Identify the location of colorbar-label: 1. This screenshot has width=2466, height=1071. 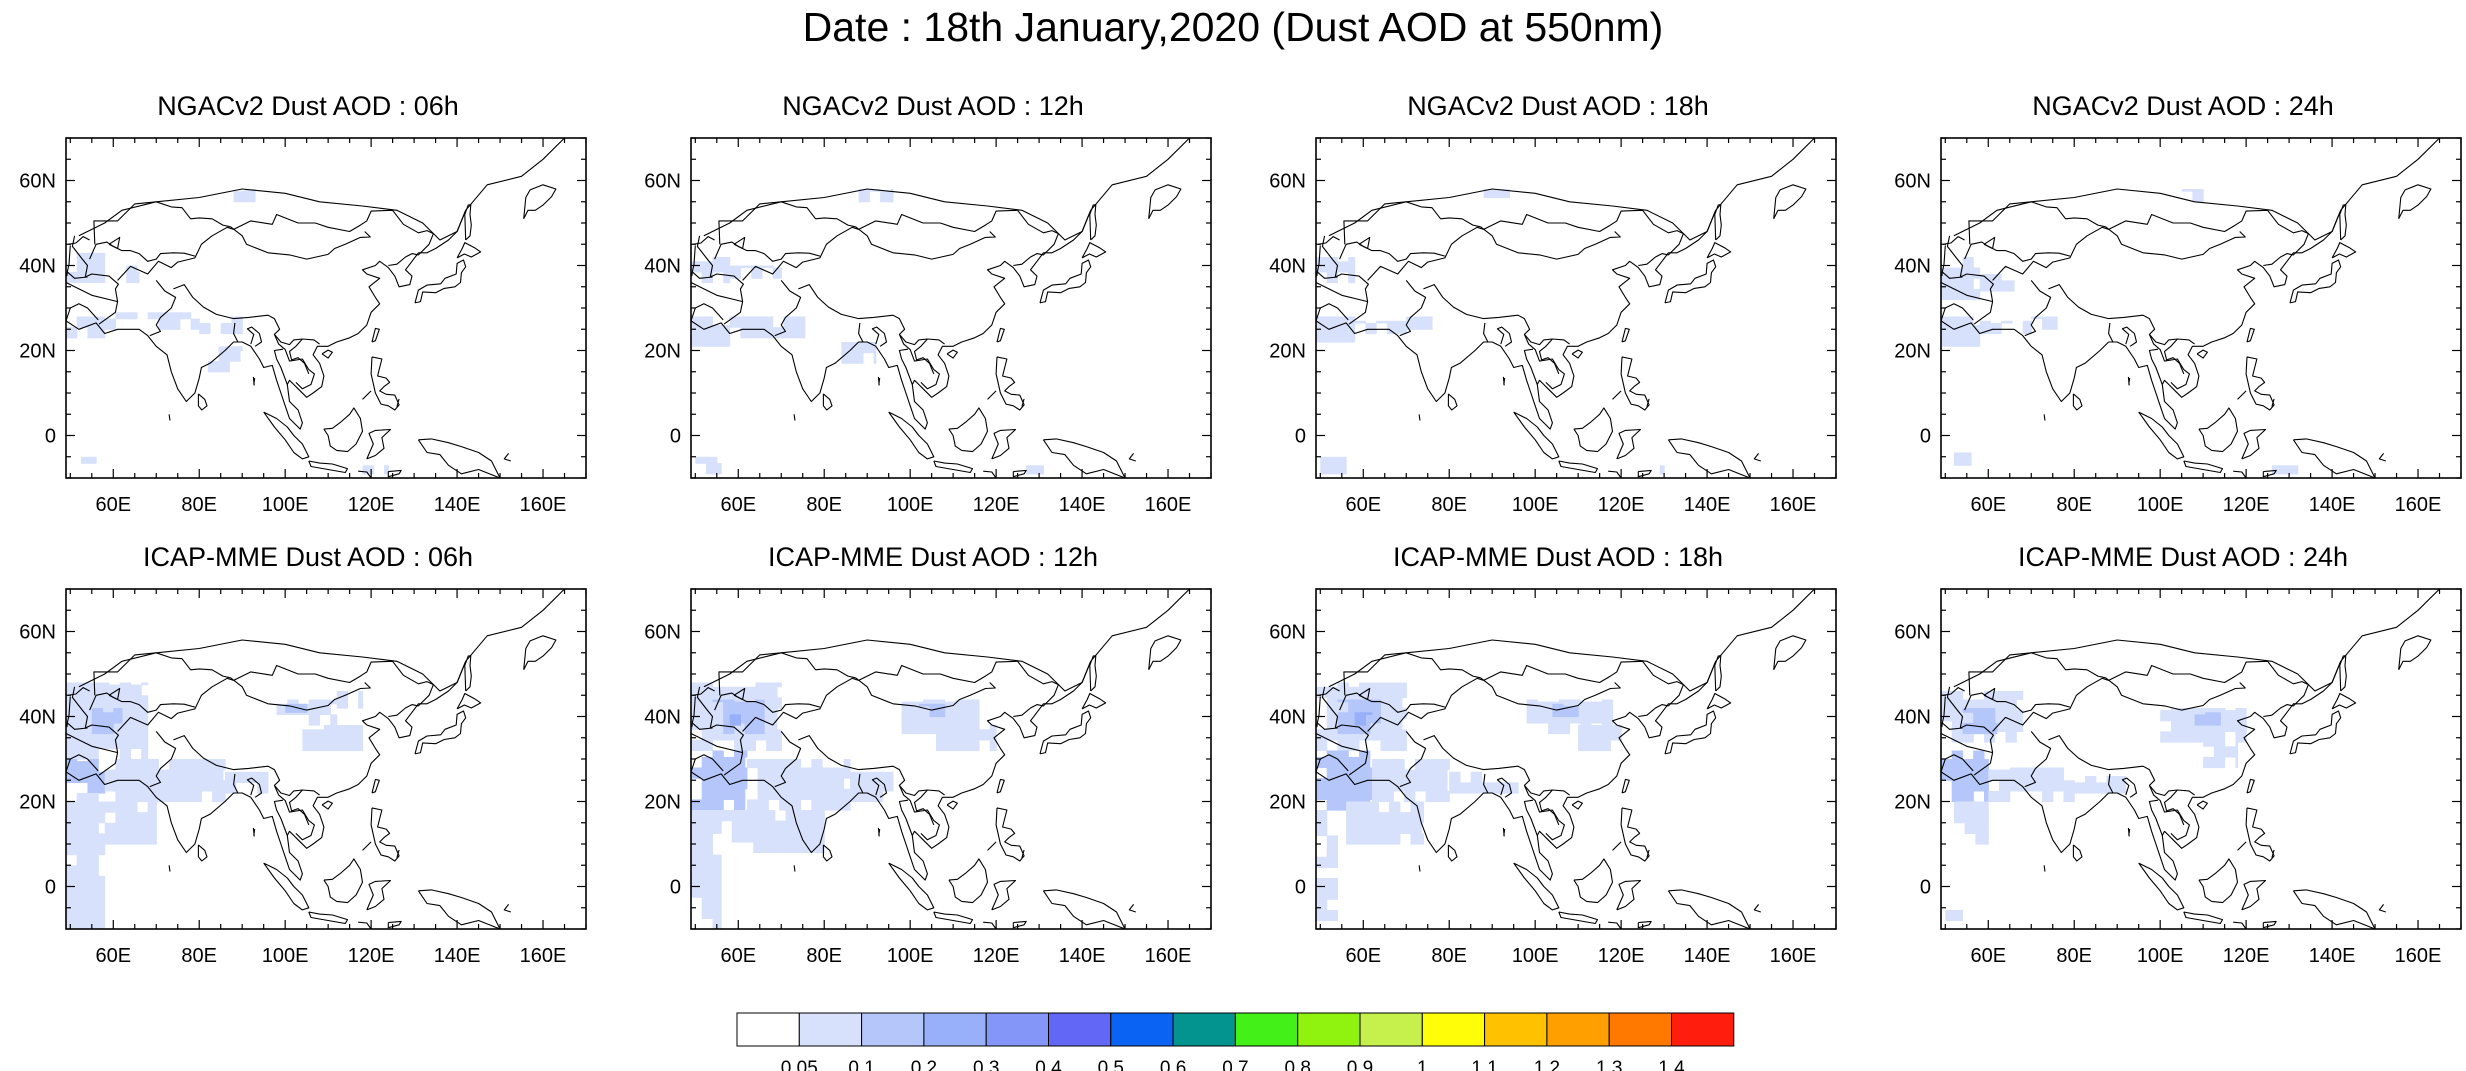
(1422, 1064).